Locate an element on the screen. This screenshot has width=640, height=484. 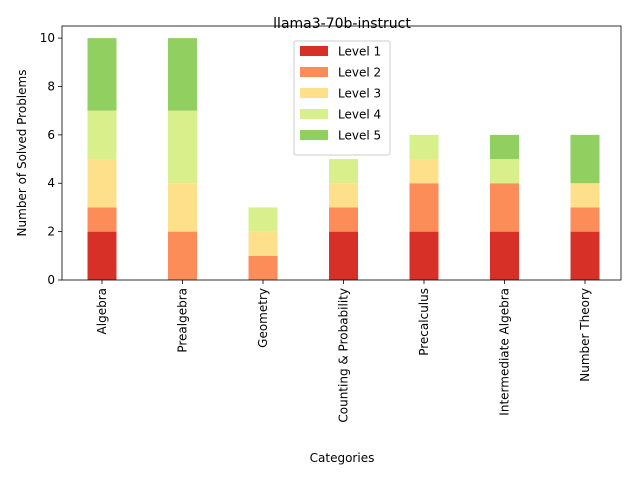
x-axis-label: Categories is located at coordinates (342, 458).